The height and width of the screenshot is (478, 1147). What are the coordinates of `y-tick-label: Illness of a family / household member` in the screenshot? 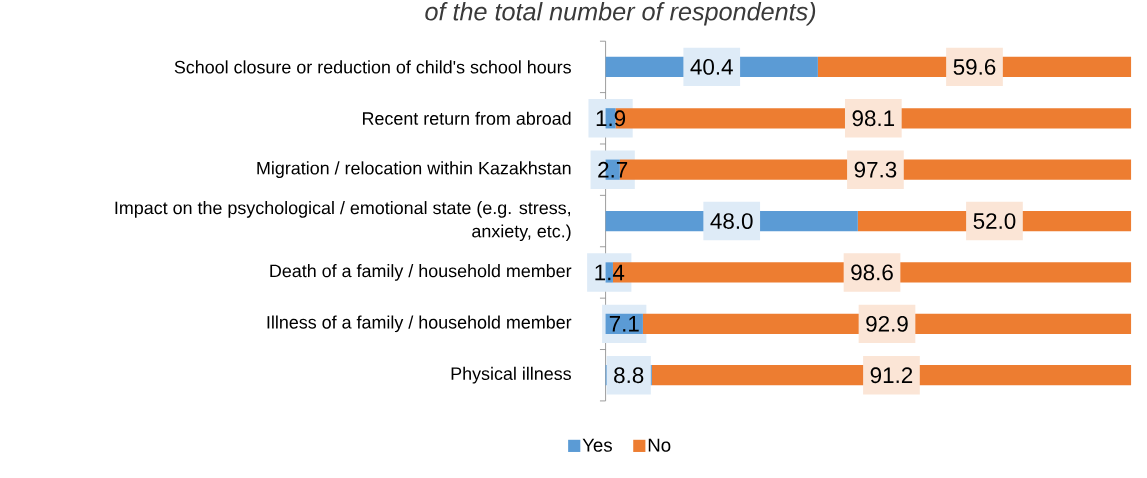 It's located at (419, 324).